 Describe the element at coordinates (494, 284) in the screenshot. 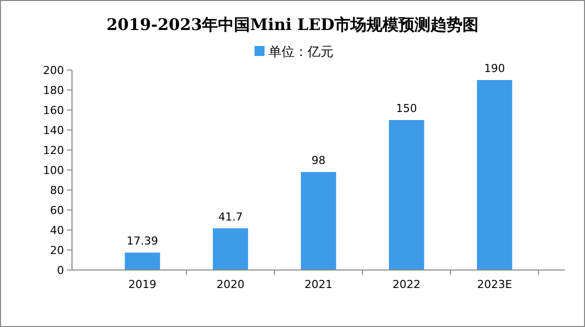

I see `x-tick-label: 2023E` at that location.